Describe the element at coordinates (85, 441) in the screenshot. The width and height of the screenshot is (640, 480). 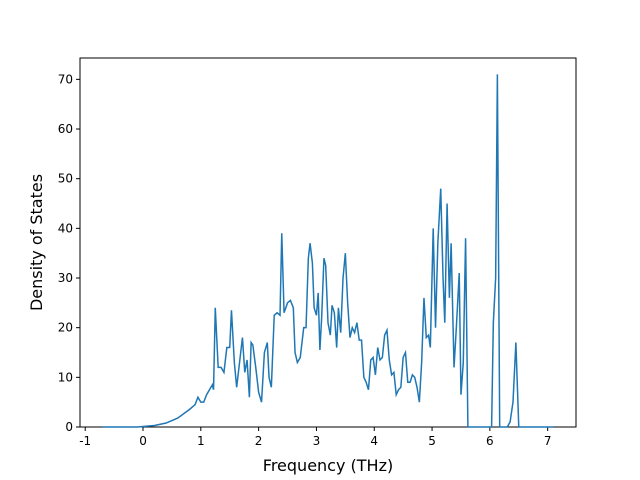
I see `x-tick-label: -1` at that location.